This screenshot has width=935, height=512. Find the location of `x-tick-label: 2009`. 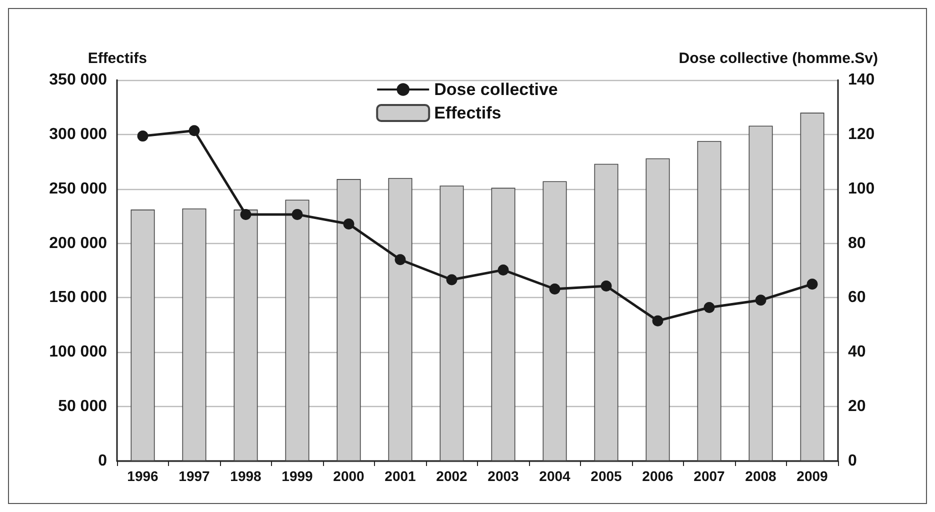

x-tick-label: 2009 is located at coordinates (812, 476).